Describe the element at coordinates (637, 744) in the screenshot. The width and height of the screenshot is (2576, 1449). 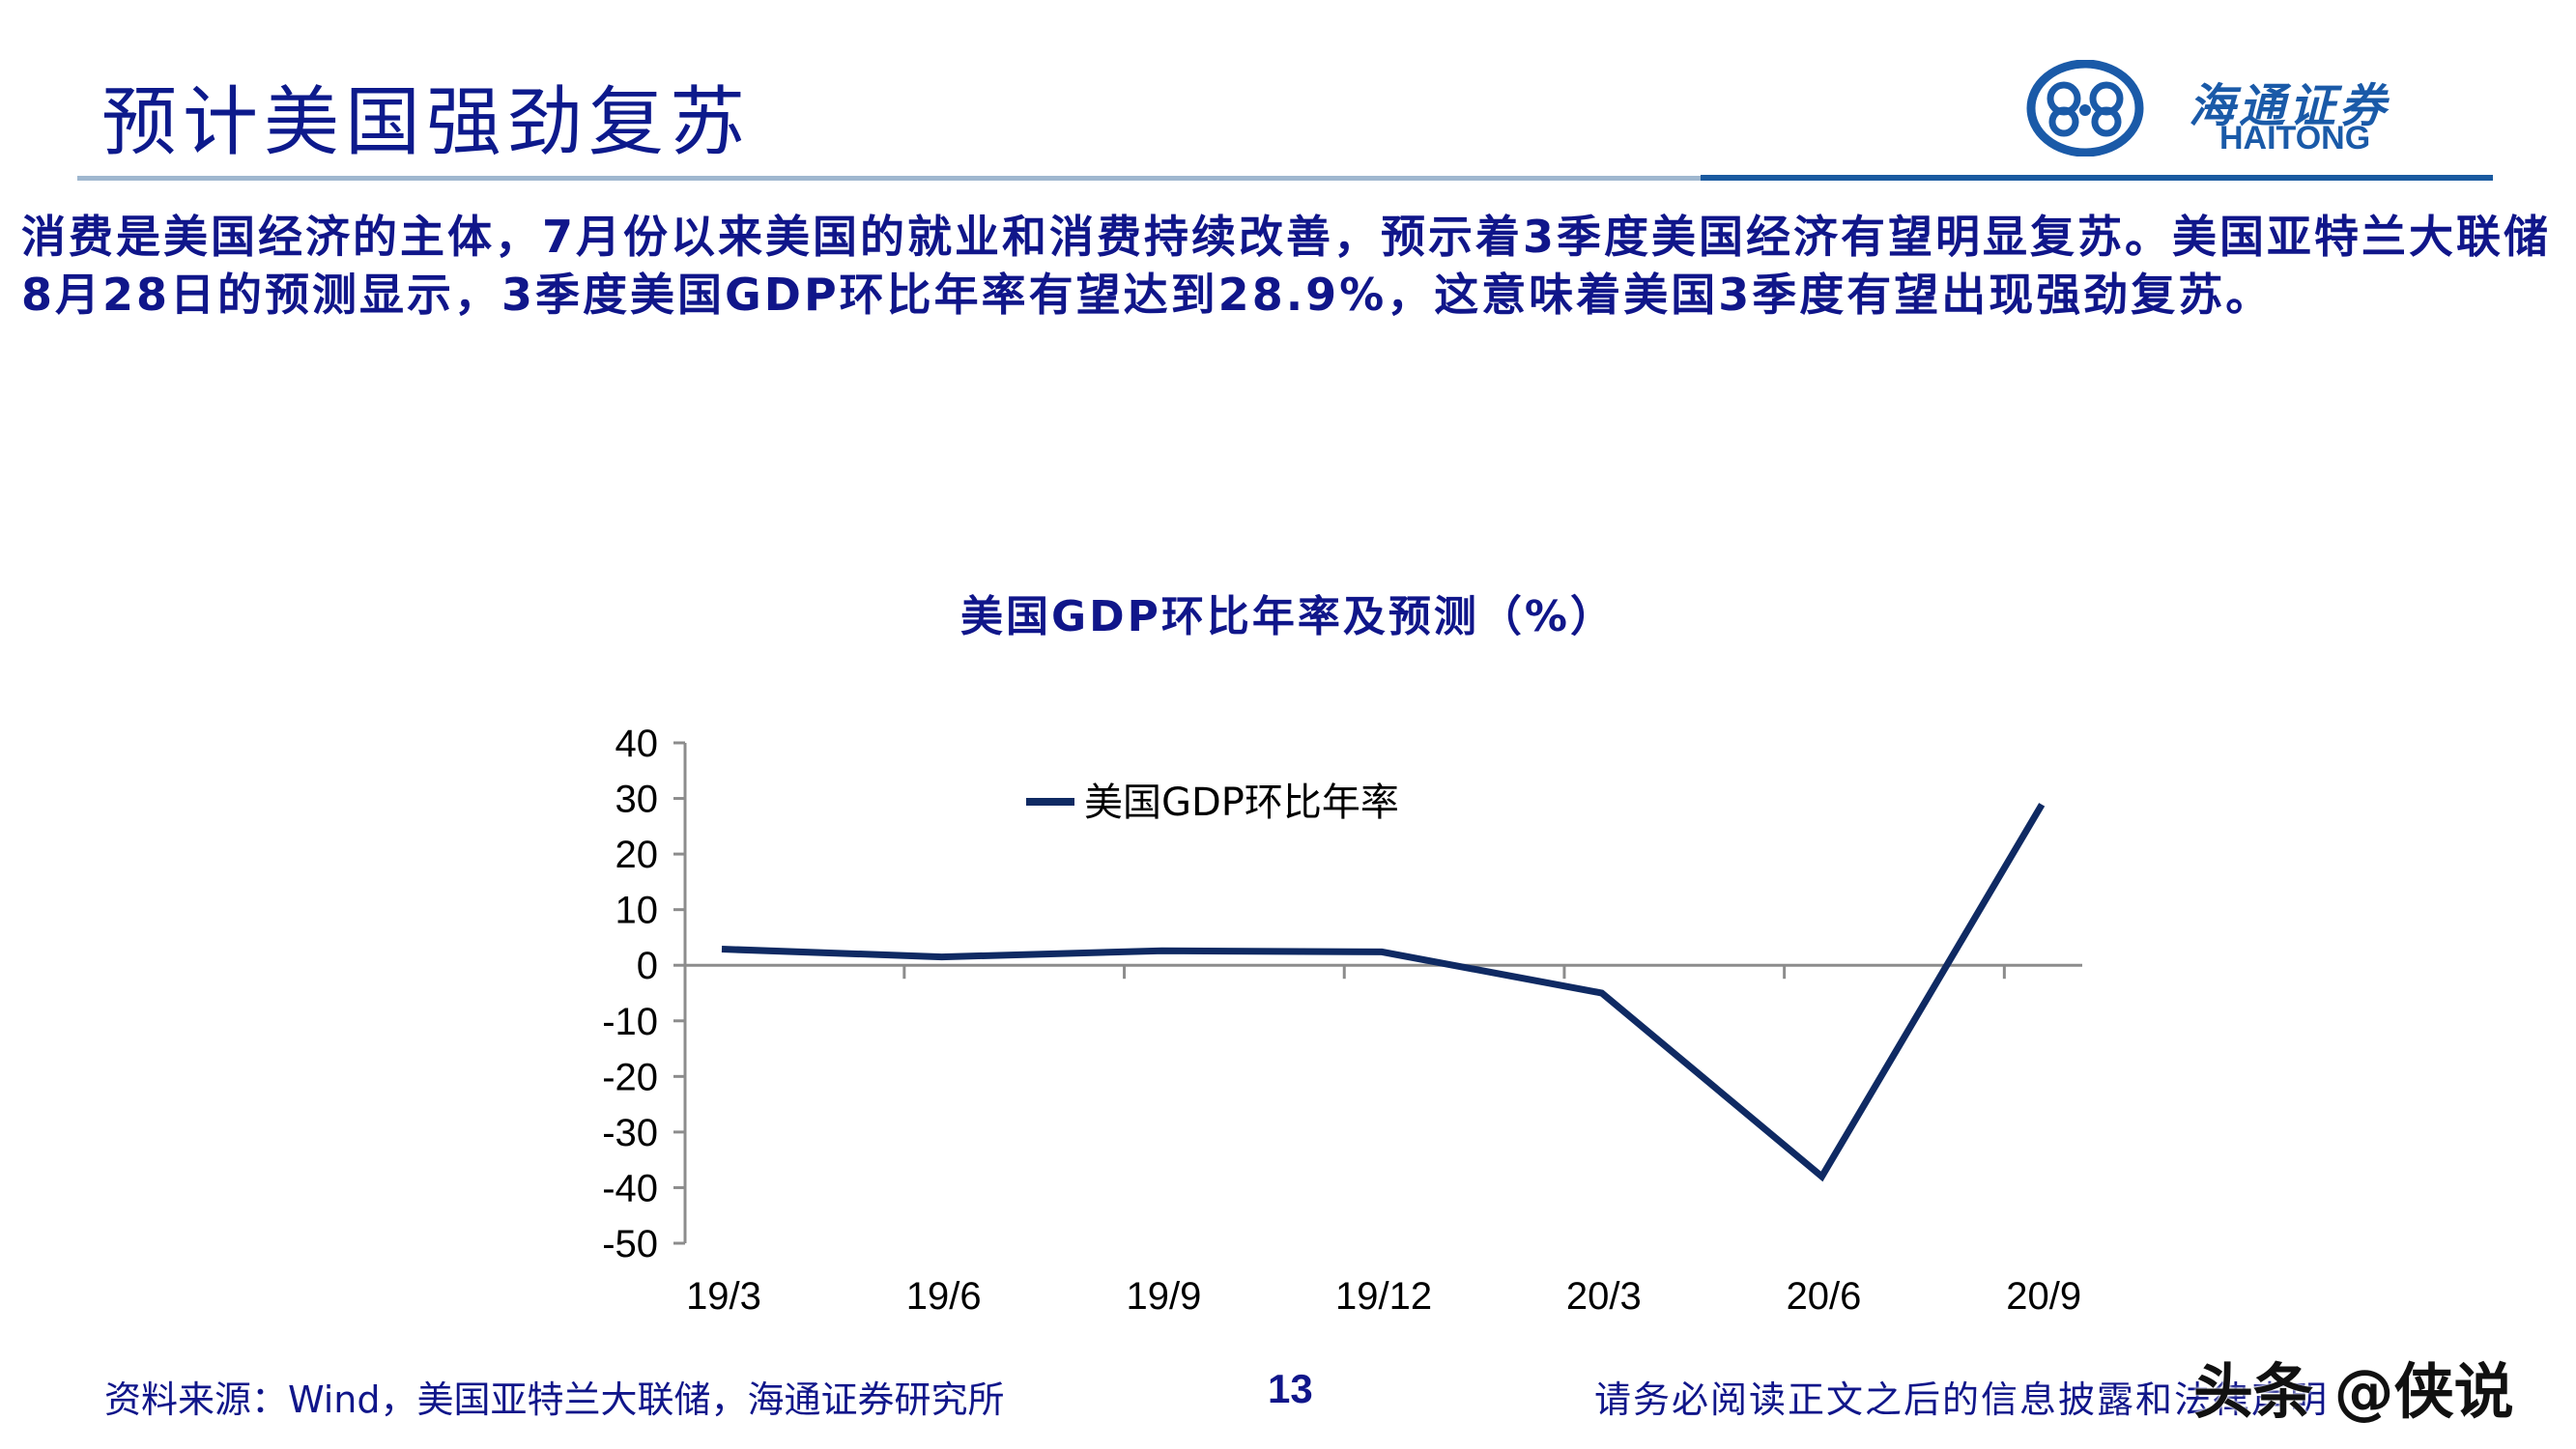
I see `y-tick-label: 40` at that location.